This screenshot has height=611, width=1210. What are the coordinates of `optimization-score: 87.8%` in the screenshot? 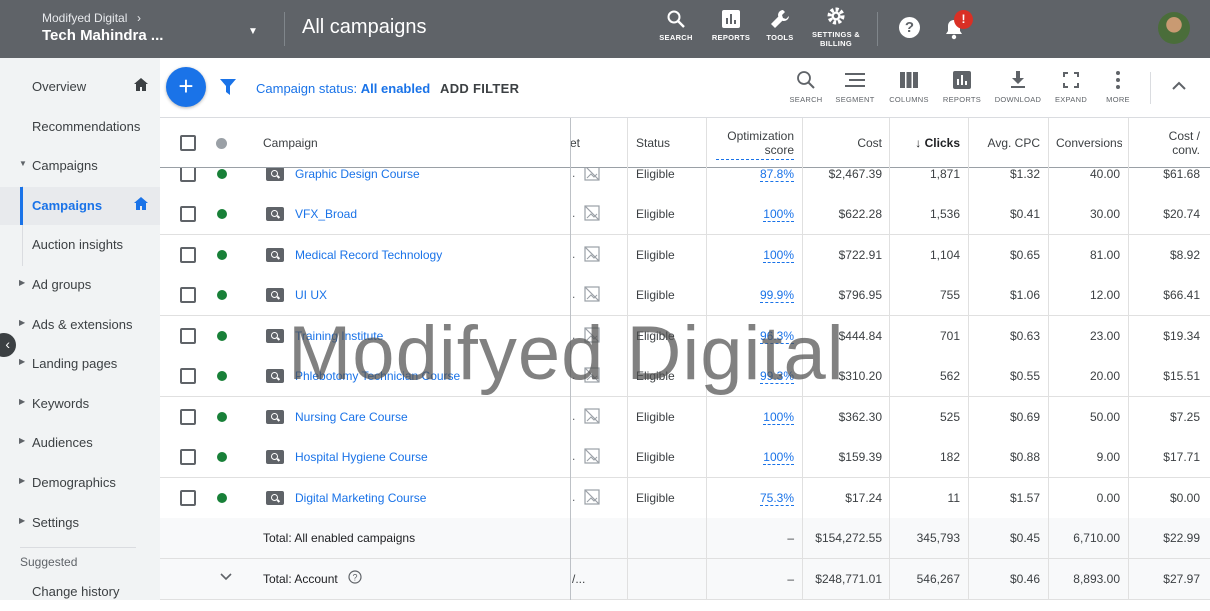 It's located at (751, 174).